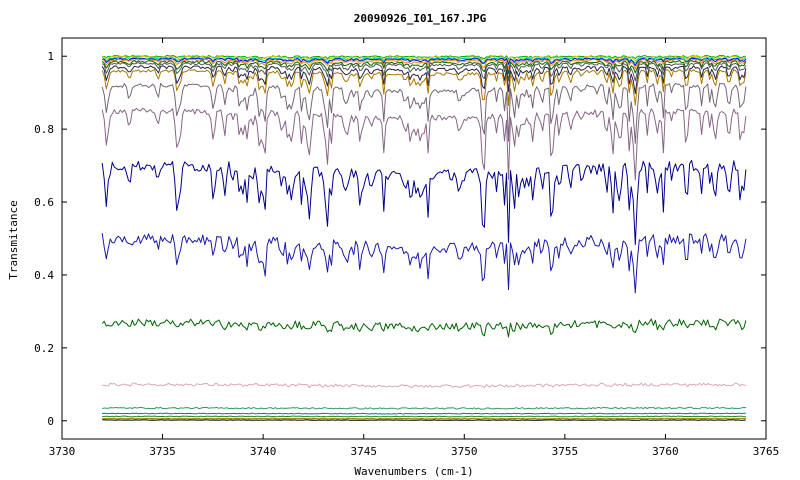 The width and height of the screenshot is (800, 480). Describe the element at coordinates (665, 451) in the screenshot. I see `x-tick-label: 3760` at that location.